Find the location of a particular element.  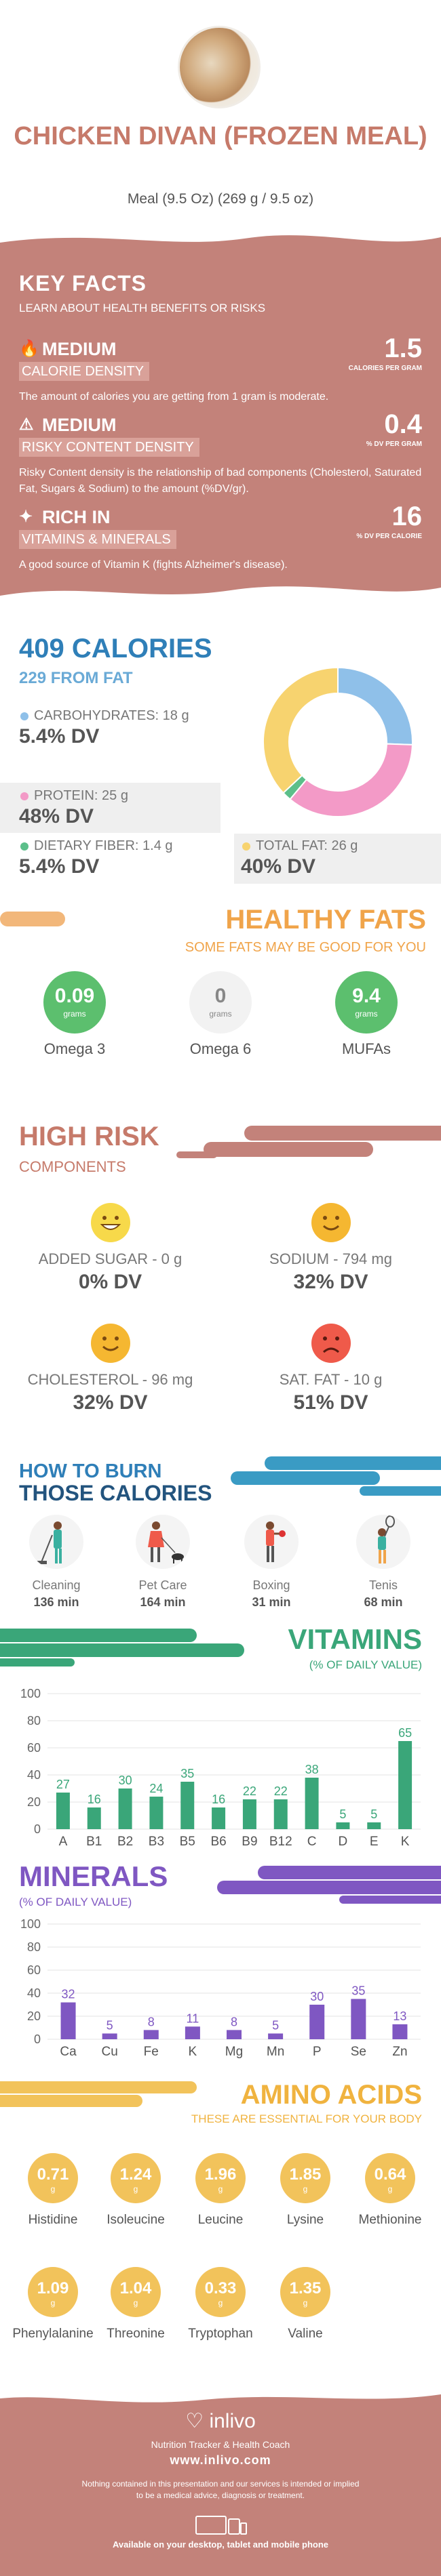

amino-value: 1.09 is located at coordinates (53, 2288).